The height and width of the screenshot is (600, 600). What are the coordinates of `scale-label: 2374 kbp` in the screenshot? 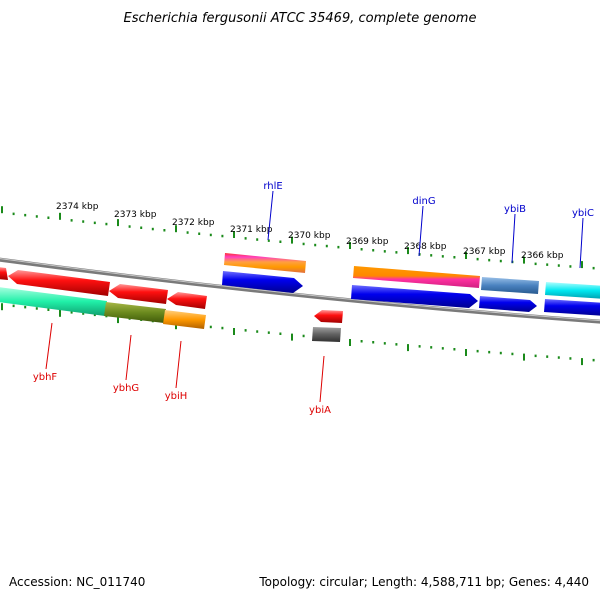 It's located at (77, 207).